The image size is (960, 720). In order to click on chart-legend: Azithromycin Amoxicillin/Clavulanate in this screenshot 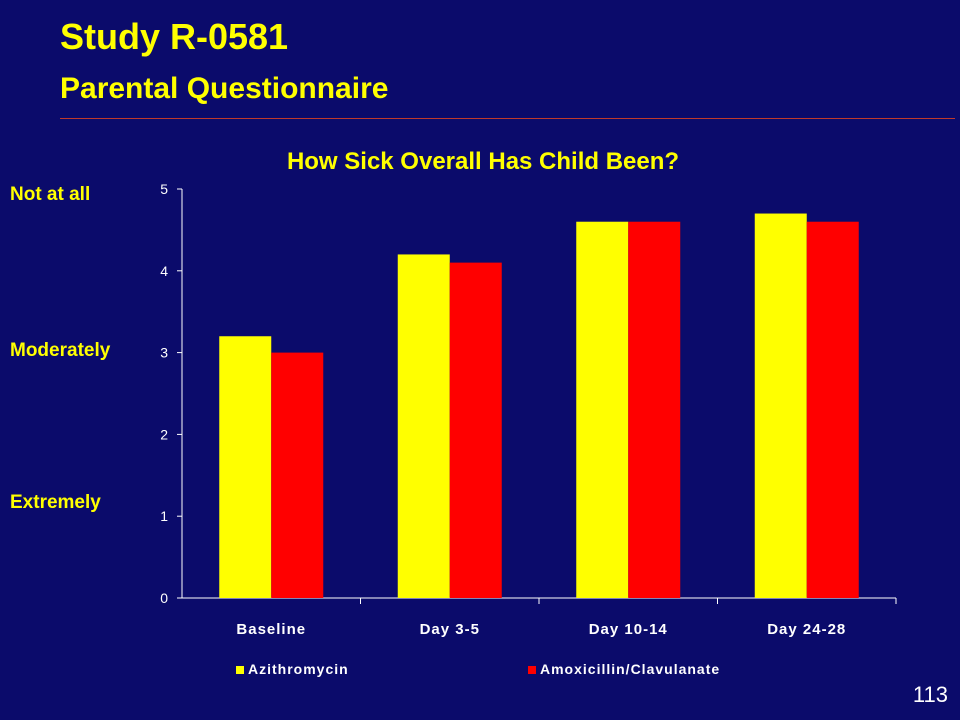, I will do `click(478, 669)`.